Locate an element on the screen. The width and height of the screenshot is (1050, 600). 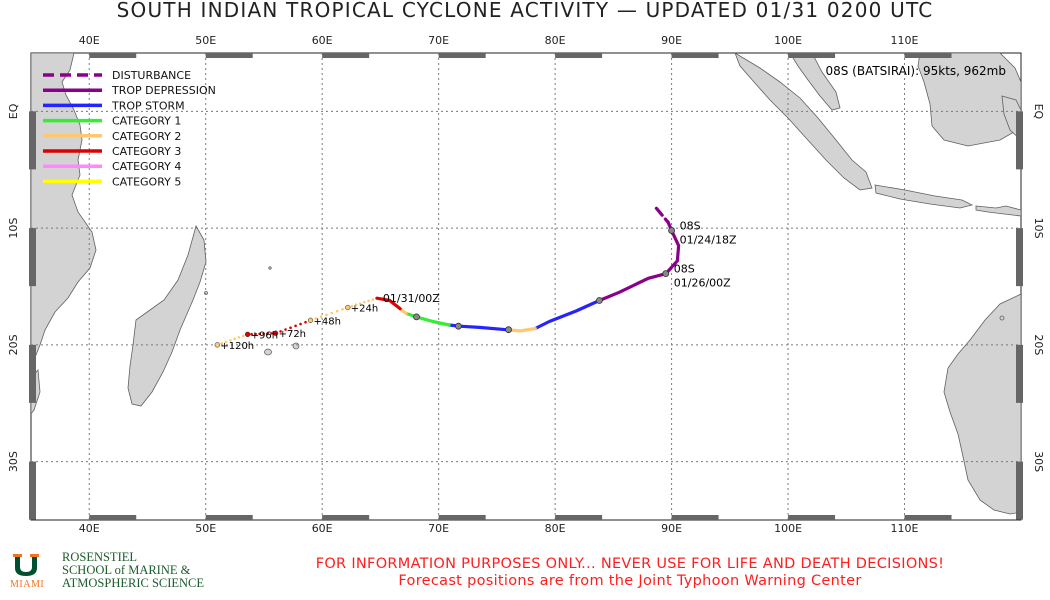
lat-label-left: EQ is located at coordinates (13, 111).